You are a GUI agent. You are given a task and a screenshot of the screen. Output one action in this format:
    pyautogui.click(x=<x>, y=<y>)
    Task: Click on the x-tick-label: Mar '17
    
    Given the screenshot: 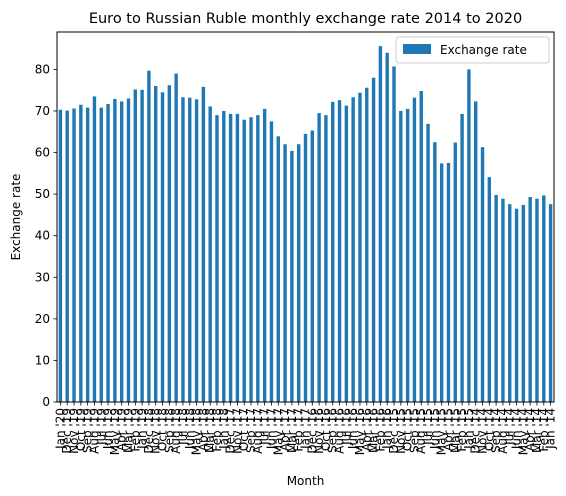 What is the action you would take?
    pyautogui.click(x=292, y=430)
    